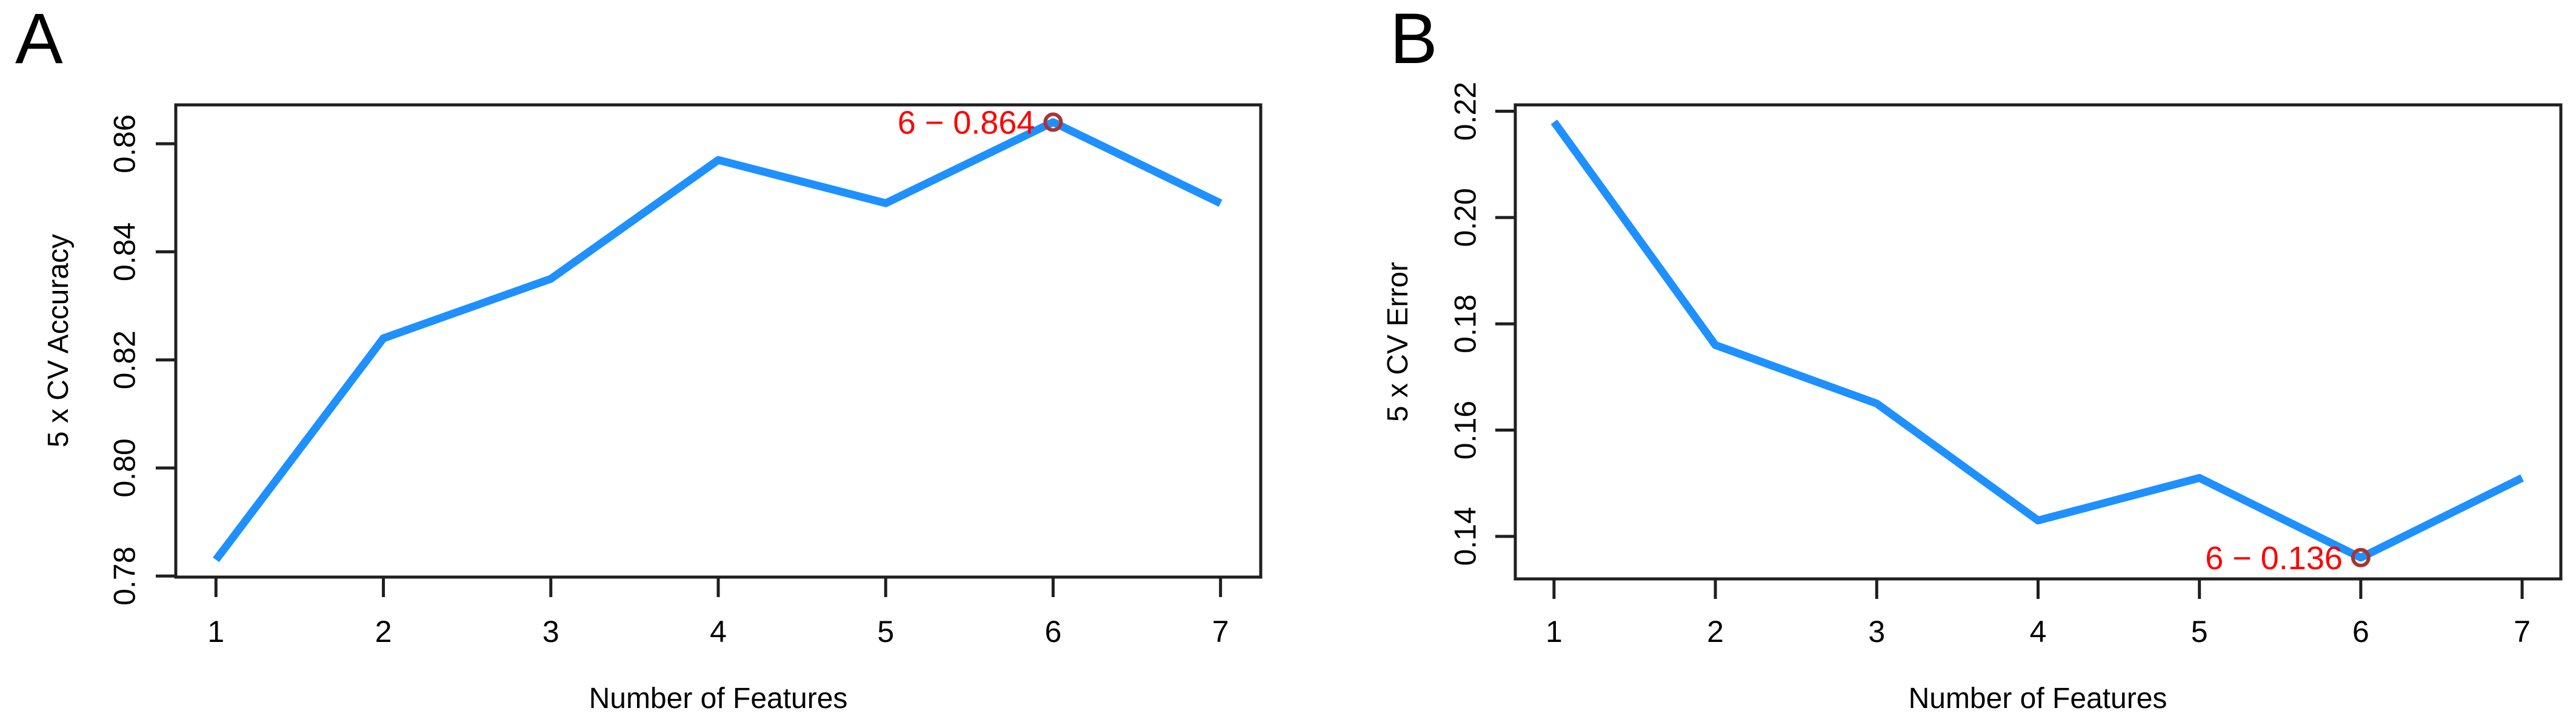 Image resolution: width=2576 pixels, height=725 pixels. Describe the element at coordinates (1398, 342) in the screenshot. I see `panel-b-y-axis-title: 5 x CV Error` at that location.